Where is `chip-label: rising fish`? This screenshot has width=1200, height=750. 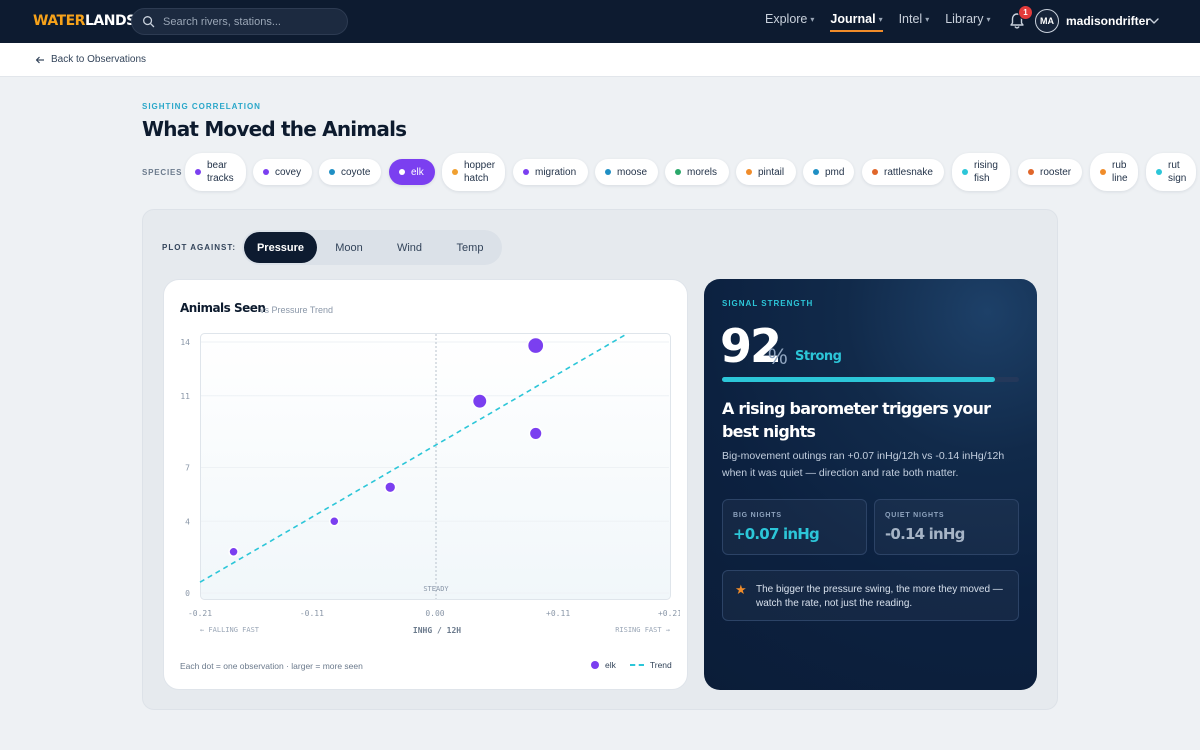 chip-label: rising fish is located at coordinates (986, 172).